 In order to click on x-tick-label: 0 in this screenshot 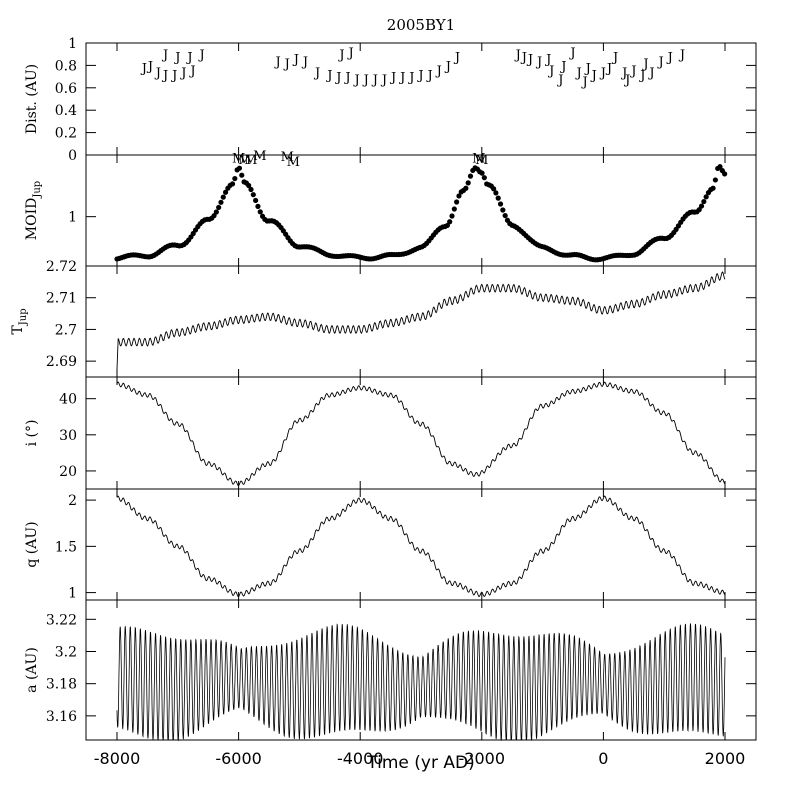, I will do `click(603, 758)`.